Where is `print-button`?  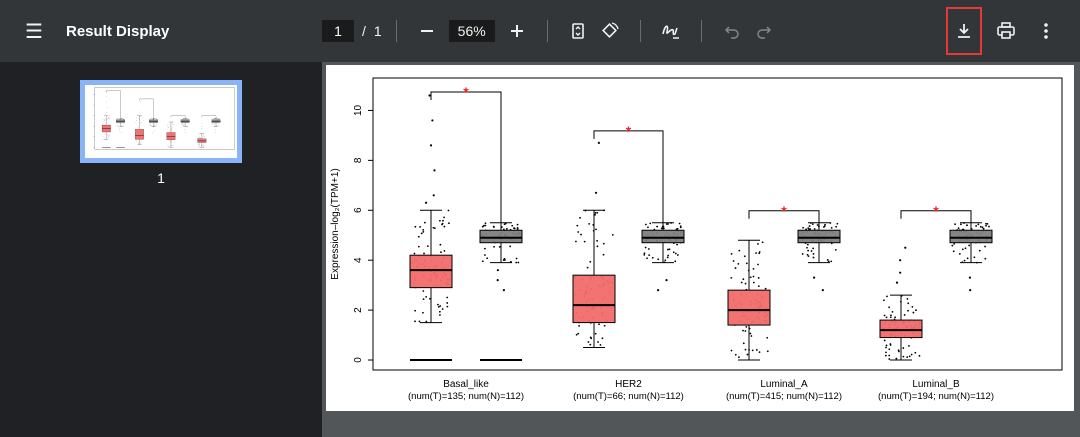
print-button is located at coordinates (1006, 31).